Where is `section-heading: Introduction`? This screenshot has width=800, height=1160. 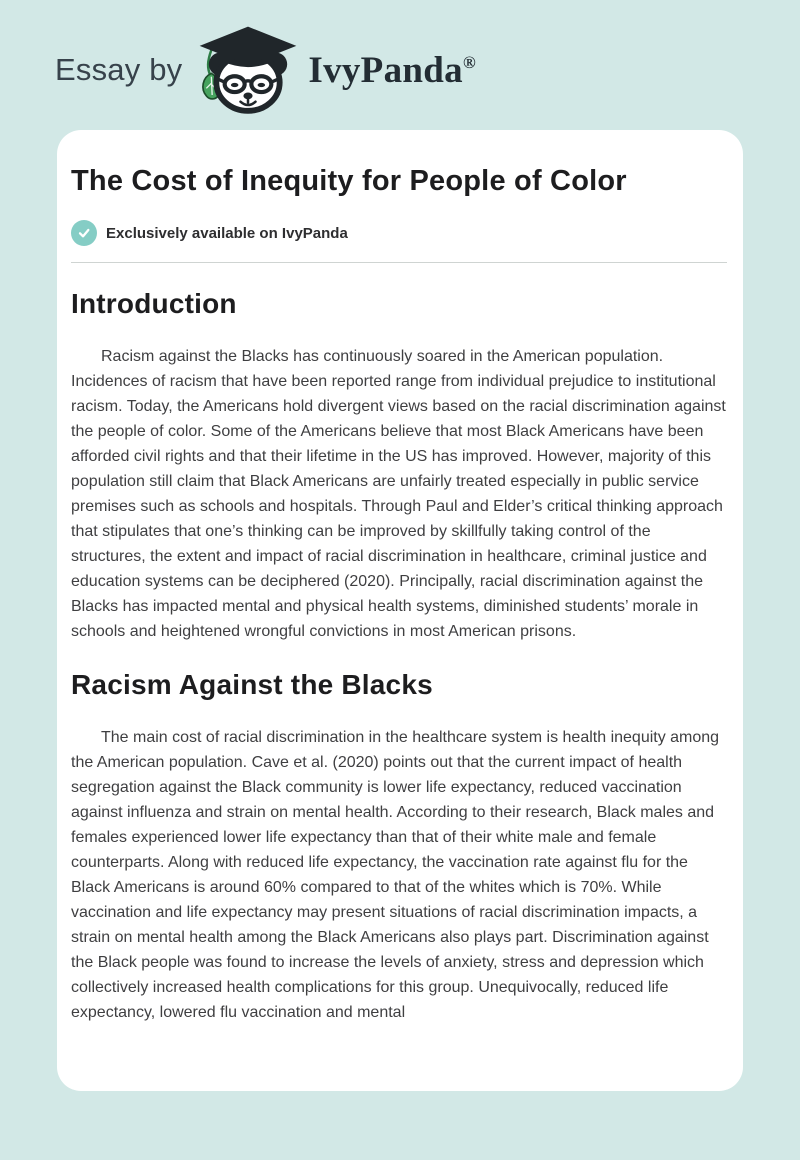
section-heading: Introduction is located at coordinates (154, 303).